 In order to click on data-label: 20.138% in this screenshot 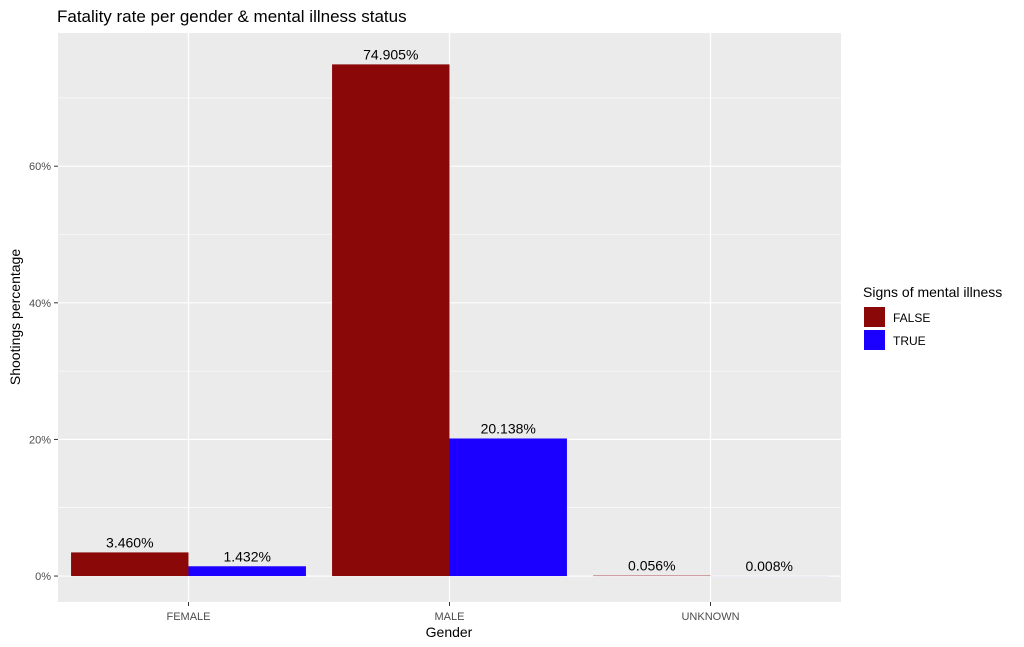, I will do `click(508, 428)`.